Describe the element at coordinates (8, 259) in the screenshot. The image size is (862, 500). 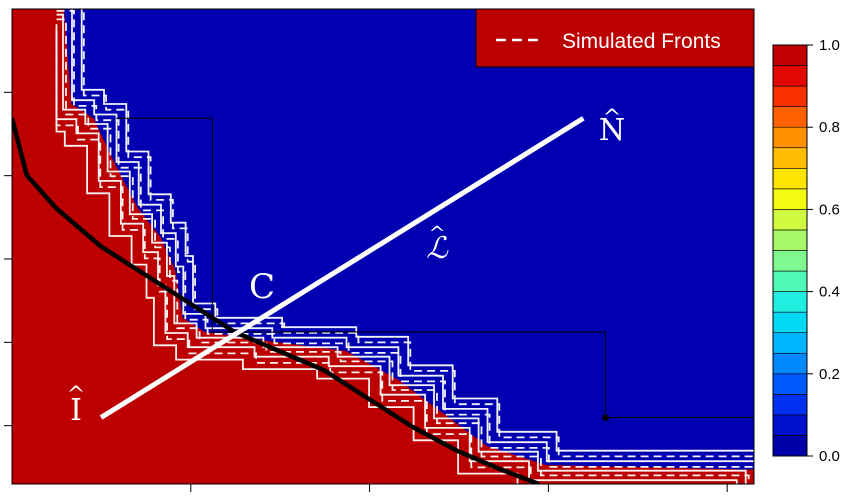
I see `y-axis-ticks` at that location.